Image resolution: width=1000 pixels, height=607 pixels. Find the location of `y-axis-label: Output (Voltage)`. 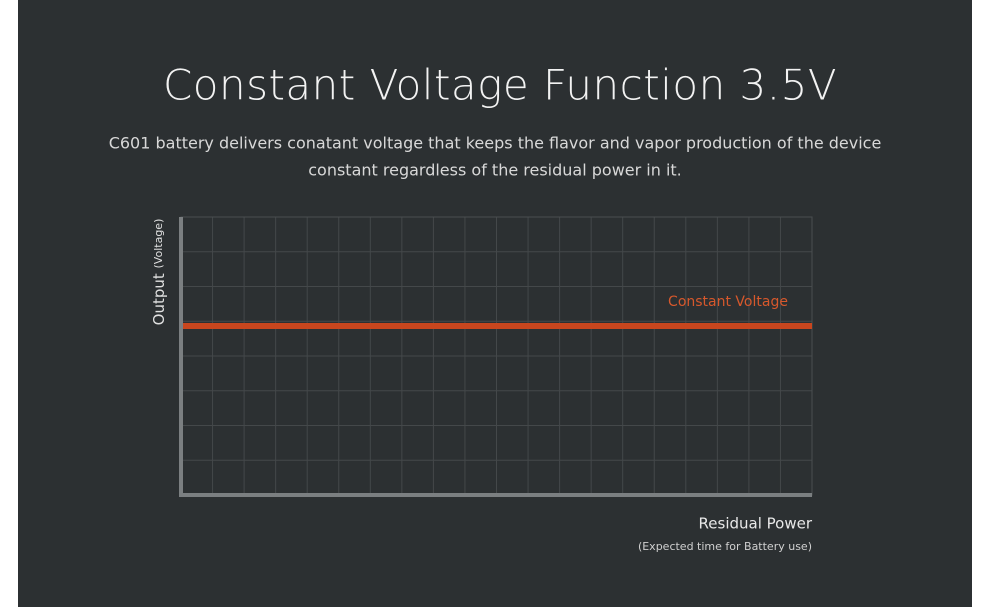

y-axis-label: Output (Voltage) is located at coordinates (159, 272).